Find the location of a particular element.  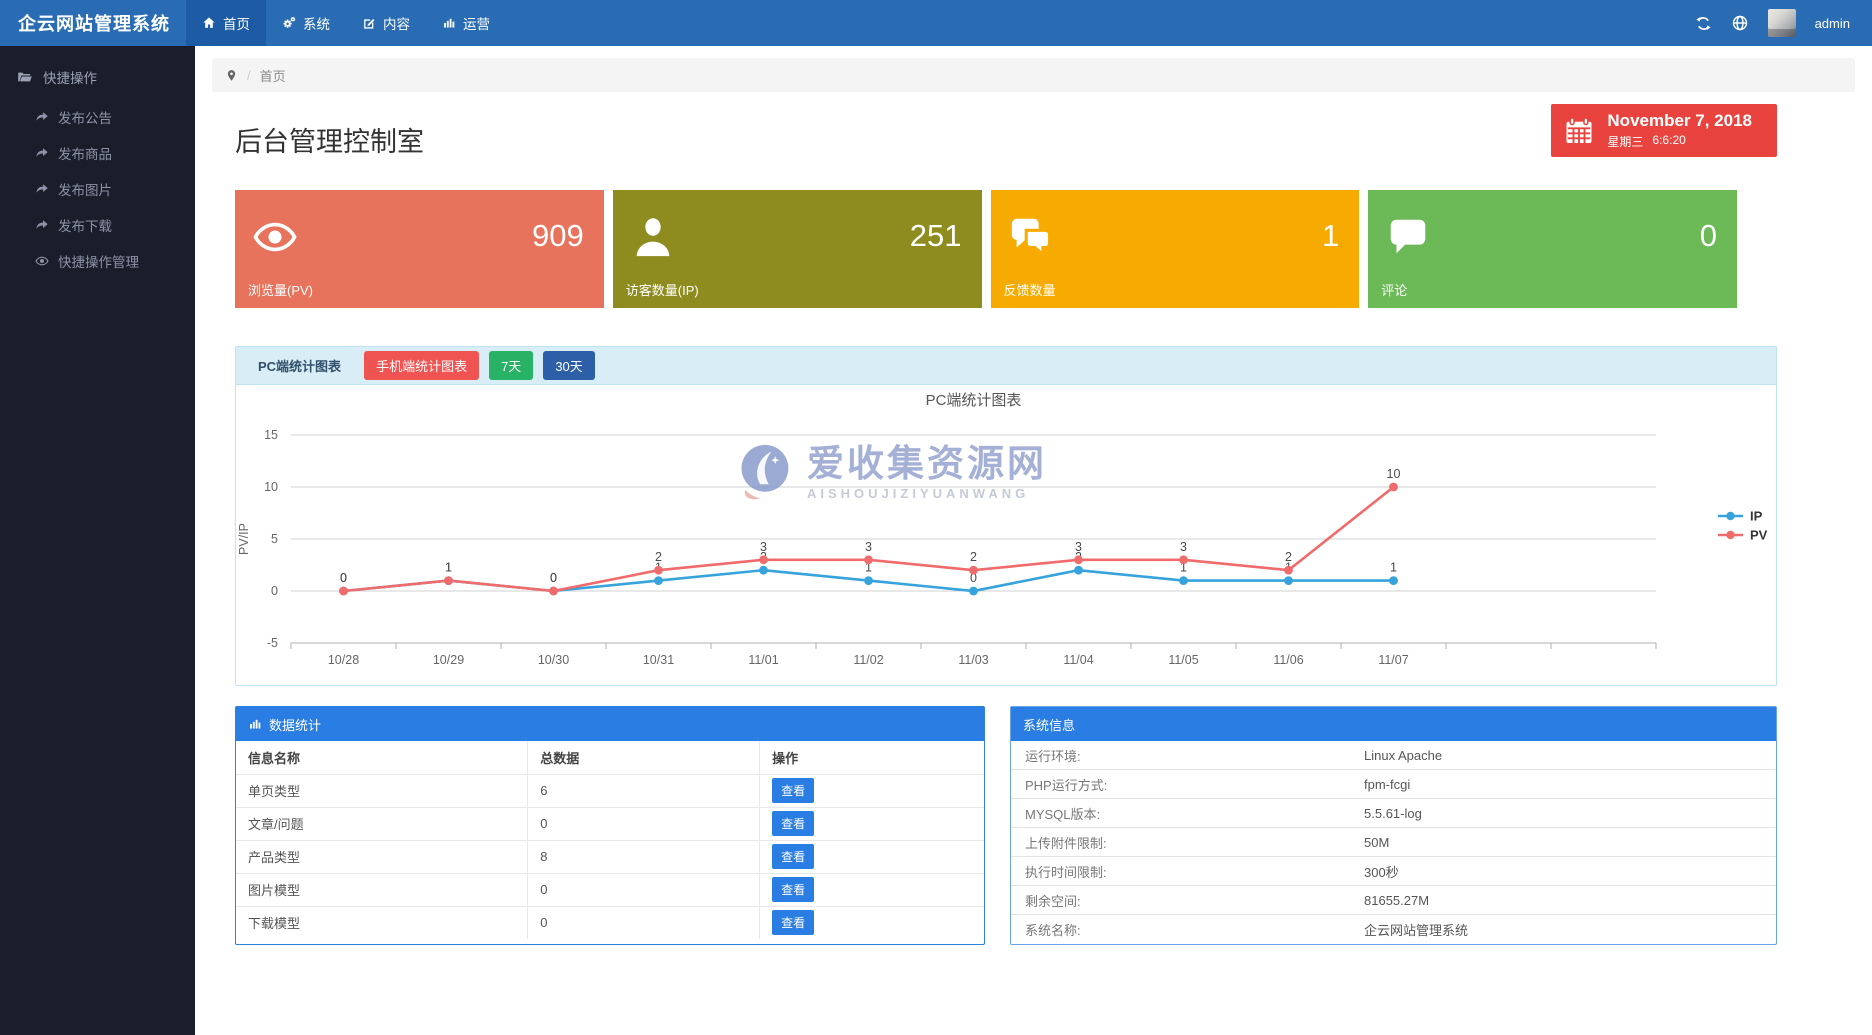

sidebar: 快捷操作 发布公告发布商品发布图片 发布下载快捷操作管理 is located at coordinates (97, 540).